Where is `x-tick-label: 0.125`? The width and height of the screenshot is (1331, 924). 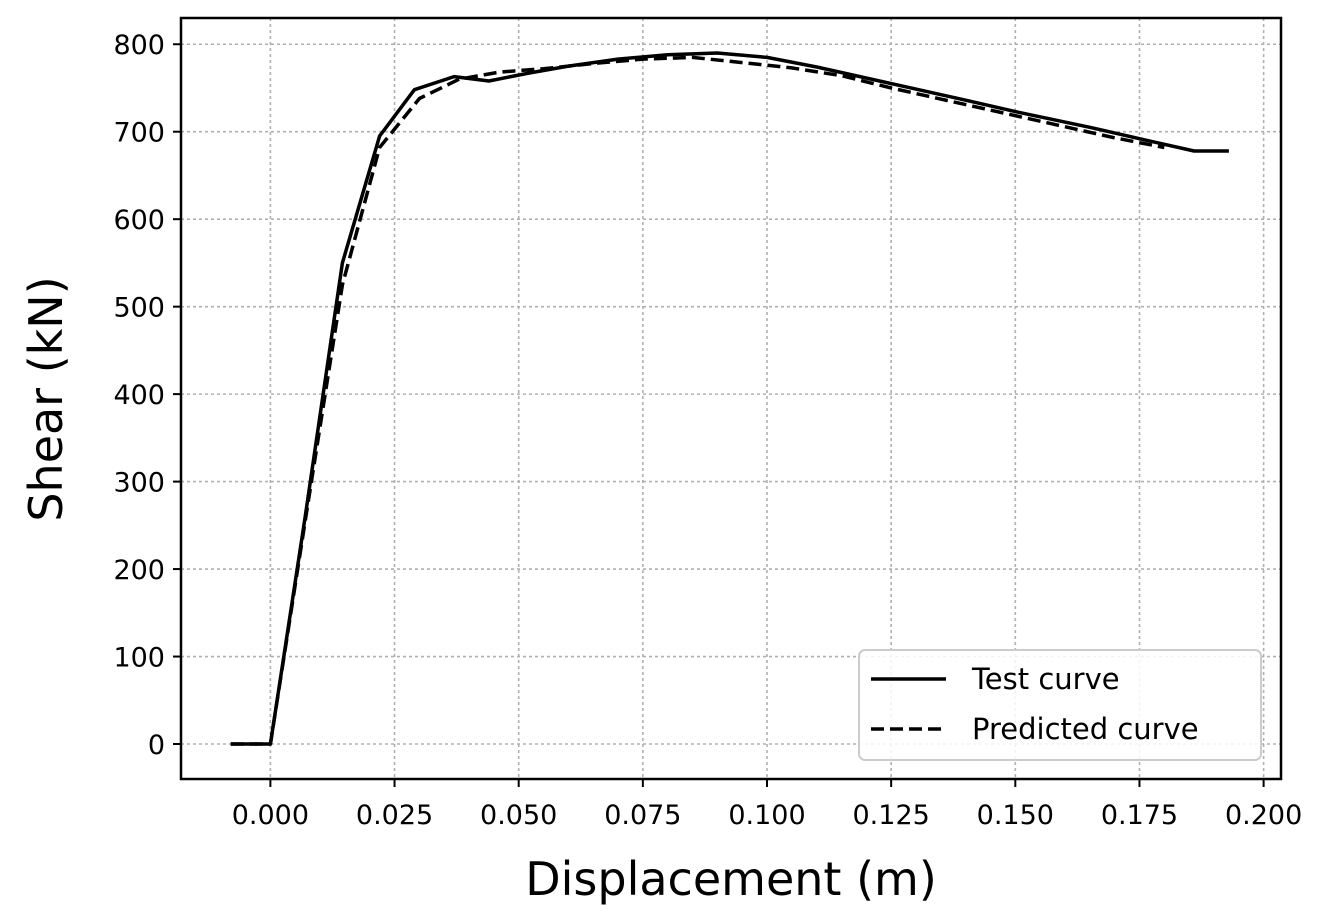 x-tick-label: 0.125 is located at coordinates (891, 815).